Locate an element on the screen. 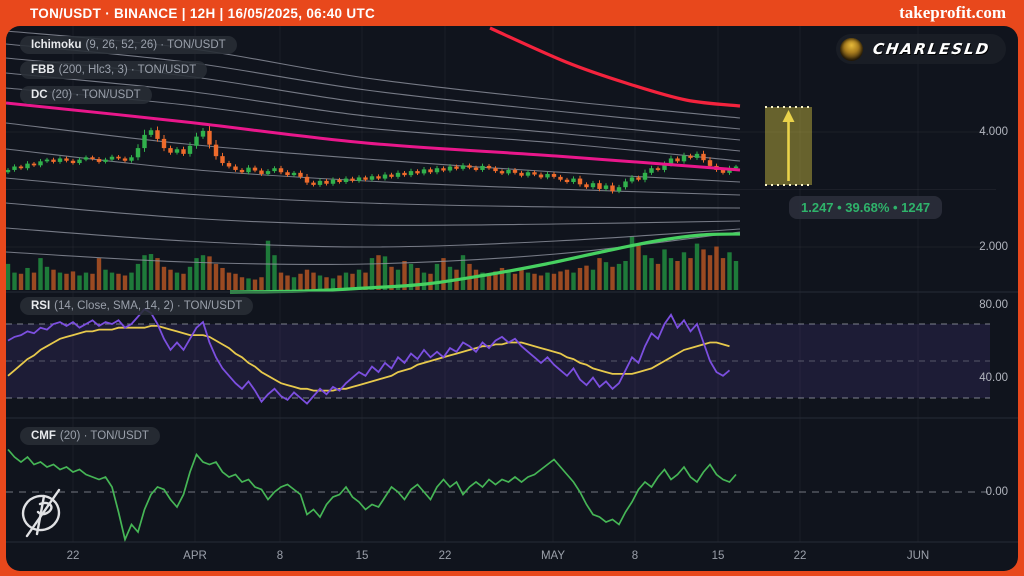 The width and height of the screenshot is (1024, 576). indicator-name: CMF is located at coordinates (43, 436).